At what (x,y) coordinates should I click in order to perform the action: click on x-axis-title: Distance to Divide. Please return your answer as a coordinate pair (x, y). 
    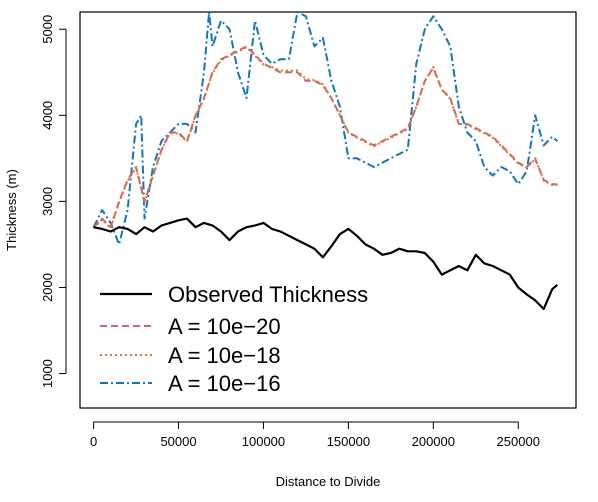
    Looking at the image, I should click on (328, 481).